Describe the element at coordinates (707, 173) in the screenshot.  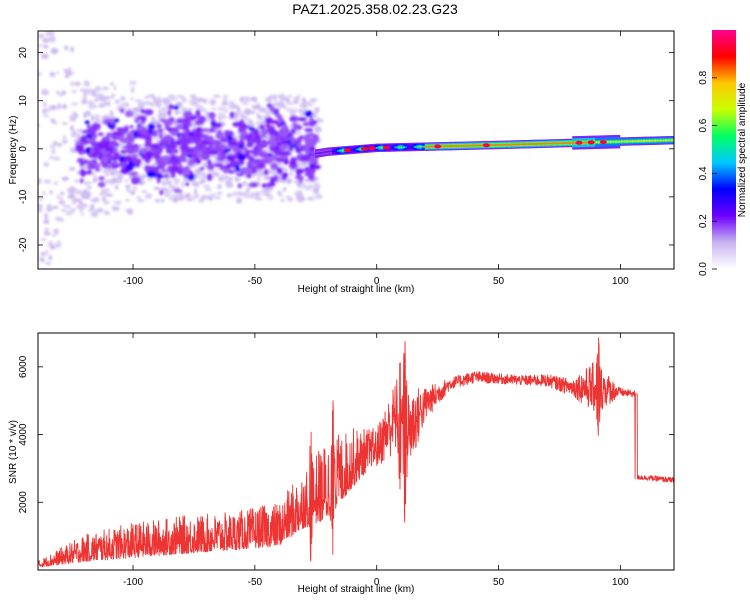
I see `colorbar-ticks: 0.0 0.2 0.4 0.6 0.8` at that location.